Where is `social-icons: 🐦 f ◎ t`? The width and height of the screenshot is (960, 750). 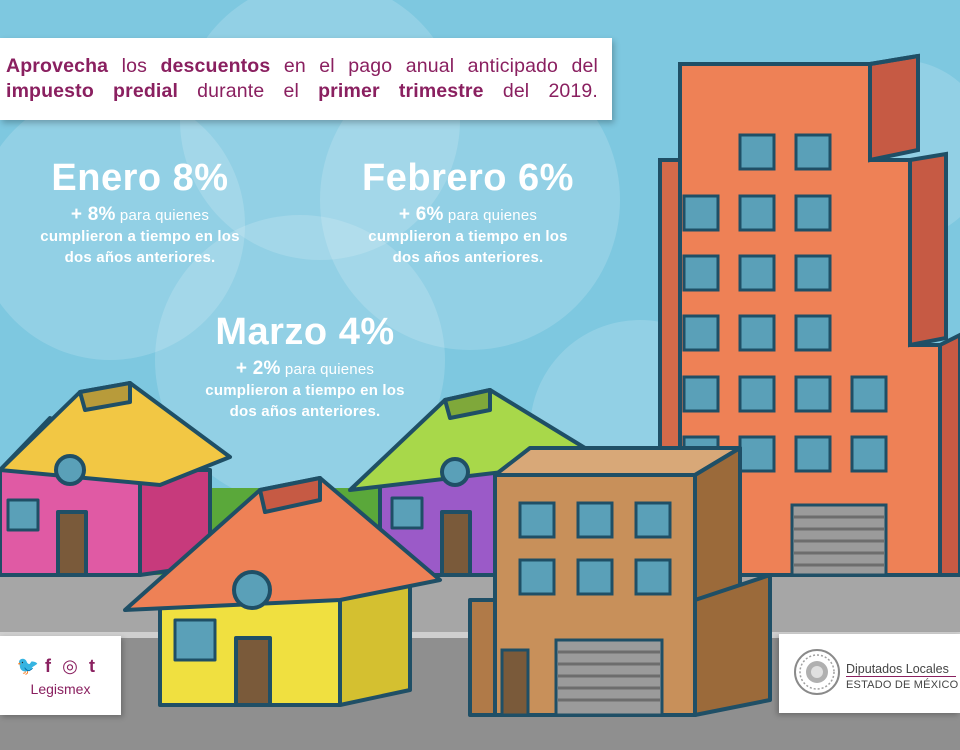
social-icons: 🐦 f ◎ t is located at coordinates (60, 666).